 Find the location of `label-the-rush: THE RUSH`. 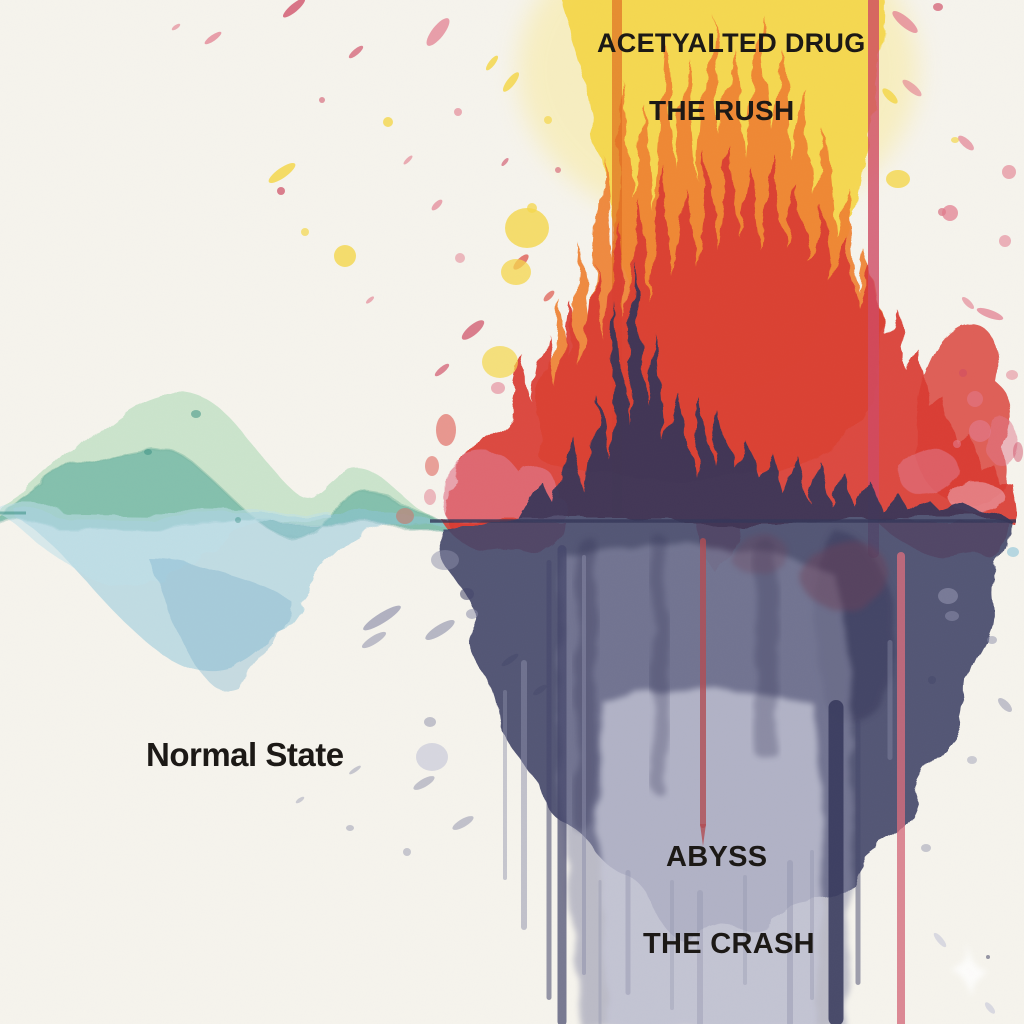

label-the-rush: THE RUSH is located at coordinates (722, 110).